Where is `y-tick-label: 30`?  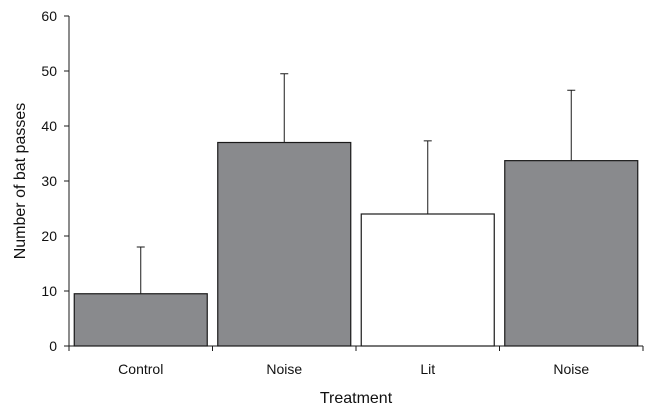
y-tick-label: 30 is located at coordinates (49, 181).